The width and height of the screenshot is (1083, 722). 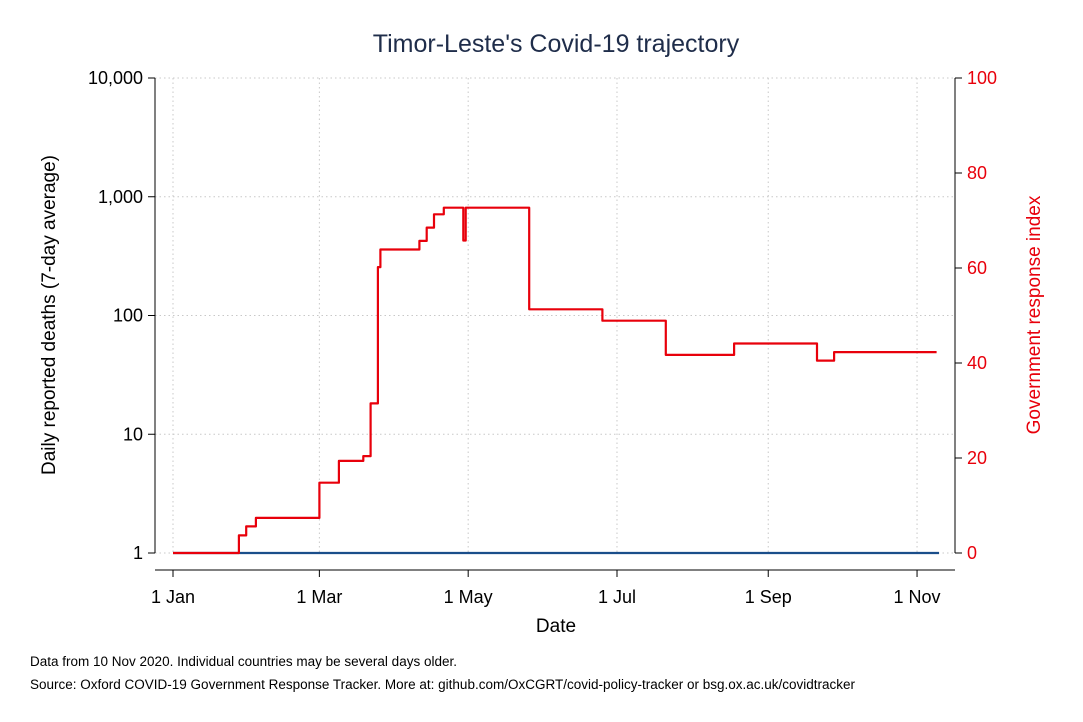 I want to click on chart-title: Timor-Leste's Covid-19 trajectory, so click(x=556, y=44).